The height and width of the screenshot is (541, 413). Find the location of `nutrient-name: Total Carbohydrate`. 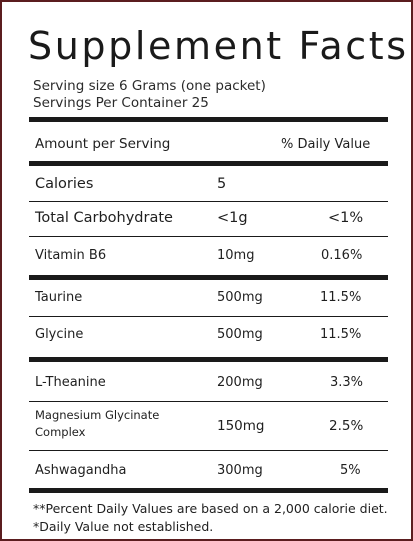

nutrient-name: Total Carbohydrate is located at coordinates (104, 218).